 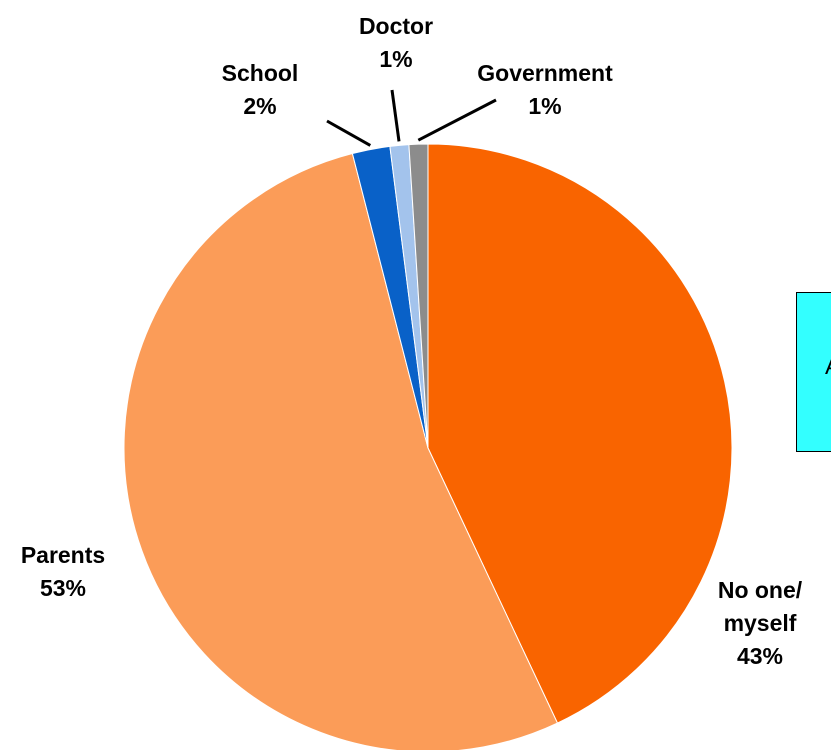 What do you see at coordinates (760, 656) in the screenshot?
I see `label-no-one-myself-percent: 43%` at bounding box center [760, 656].